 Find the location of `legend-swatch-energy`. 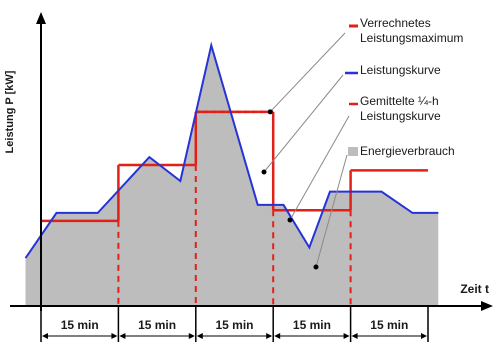

legend-swatch-energy is located at coordinates (353, 151).